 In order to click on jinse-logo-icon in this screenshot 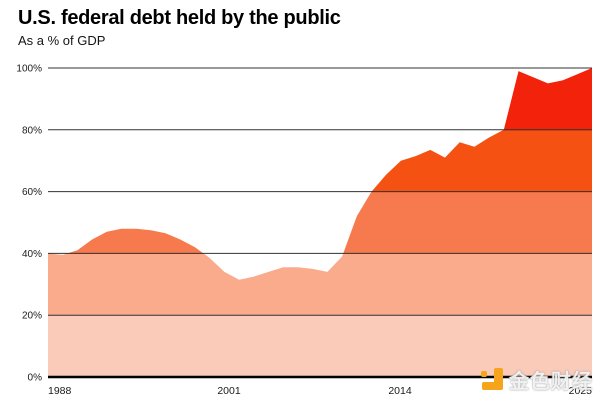, I will do `click(492, 379)`.